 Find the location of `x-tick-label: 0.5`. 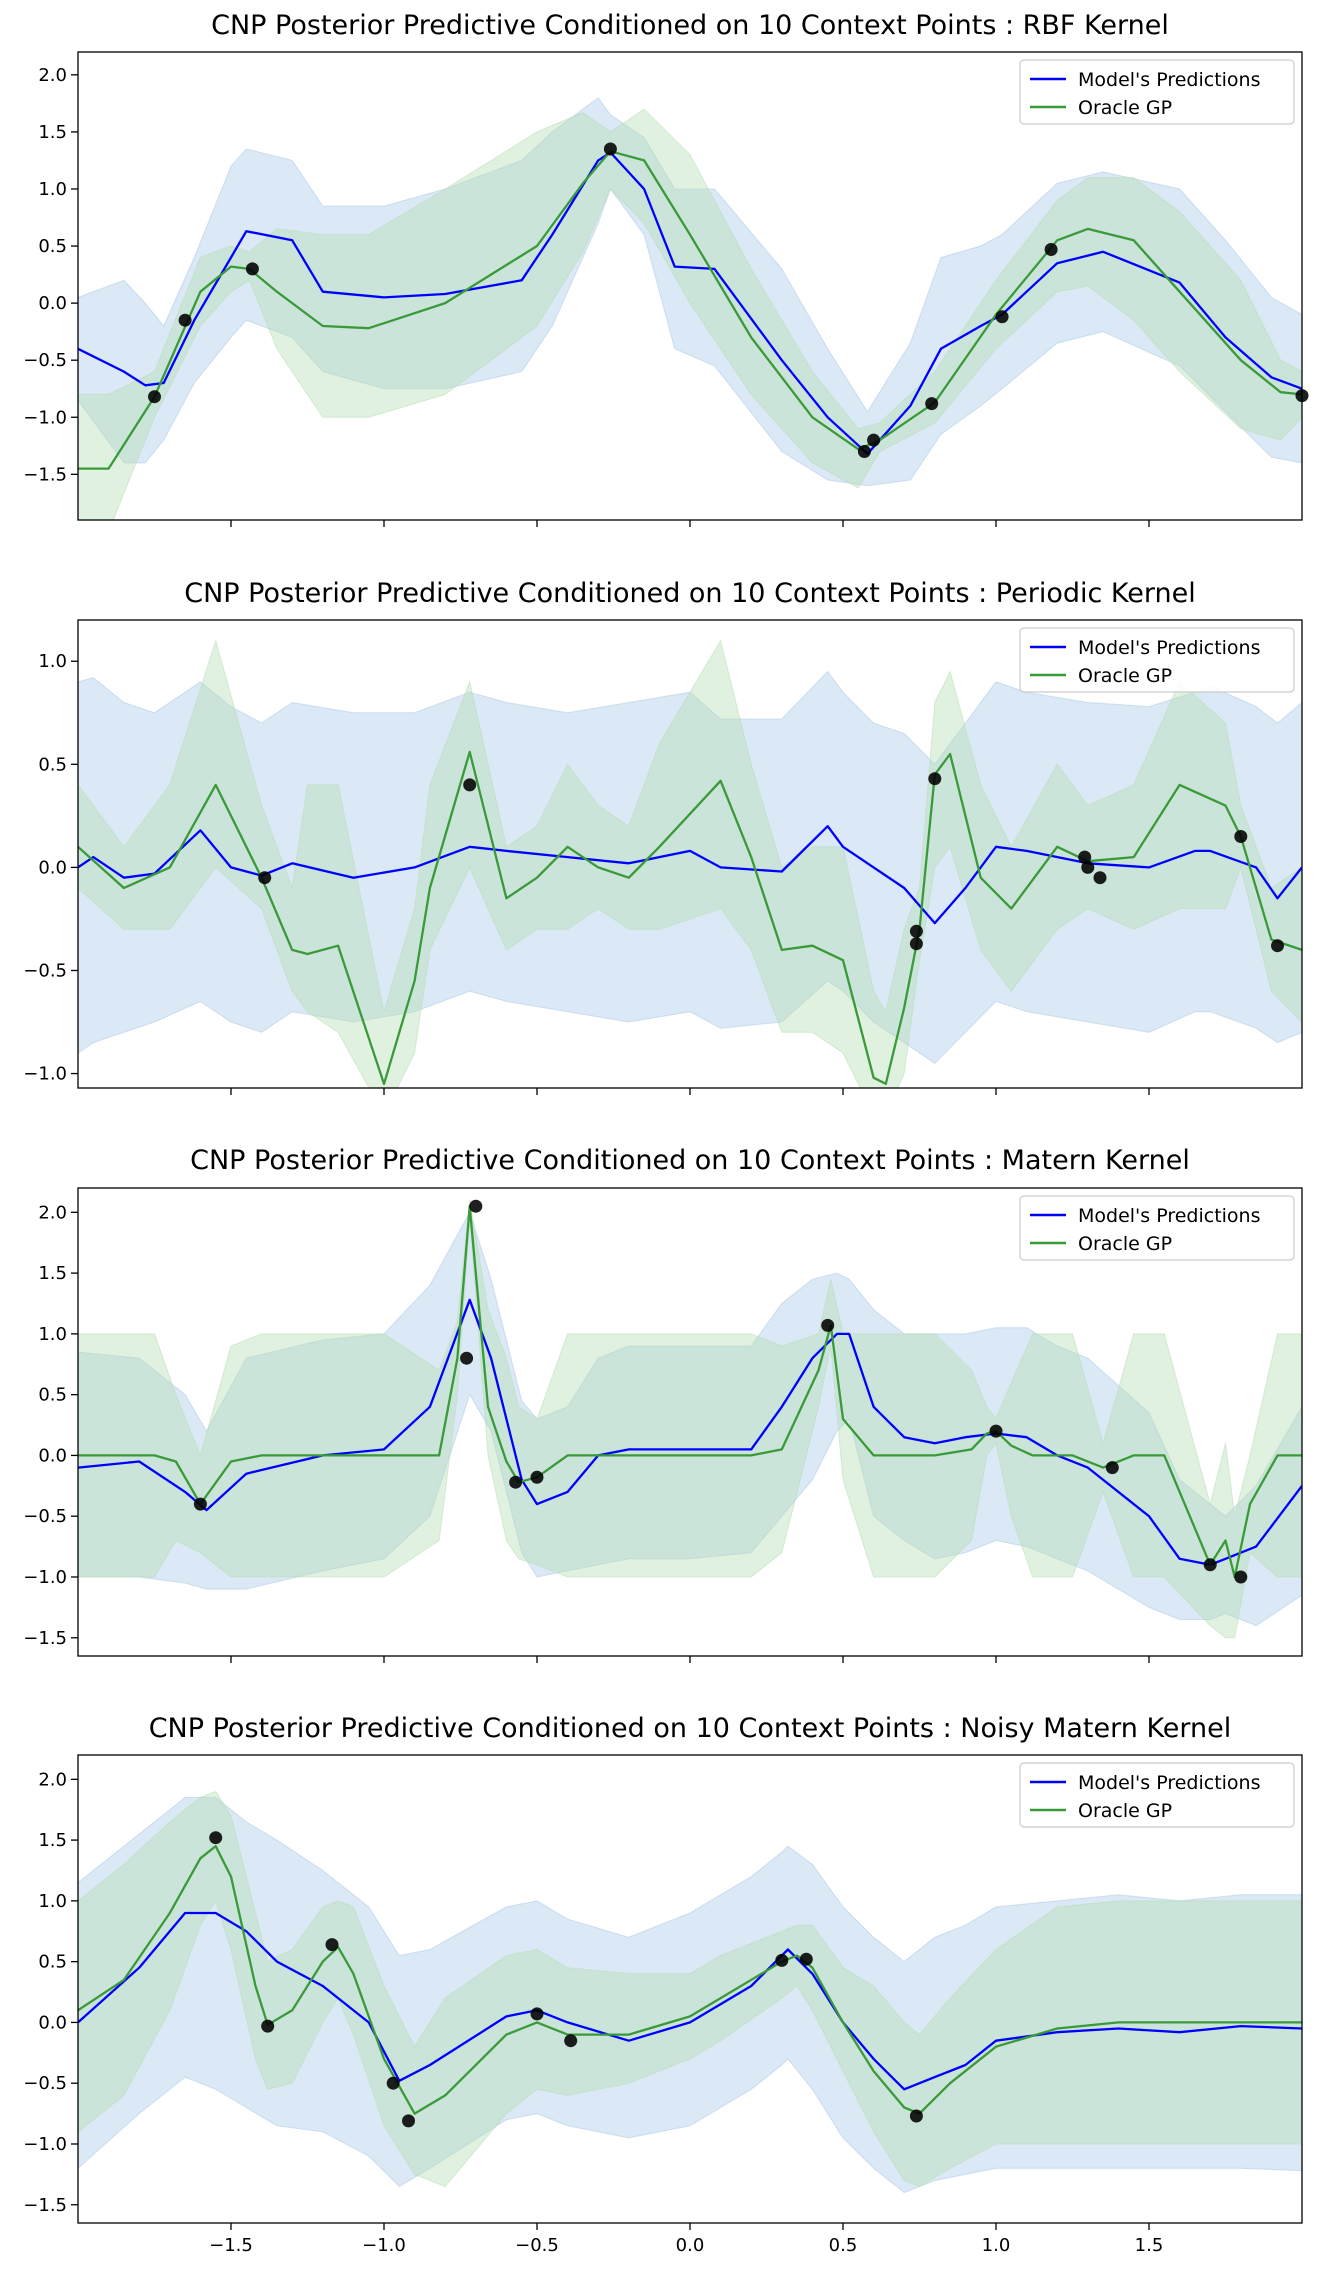

x-tick-label: 0.5 is located at coordinates (843, 2245).